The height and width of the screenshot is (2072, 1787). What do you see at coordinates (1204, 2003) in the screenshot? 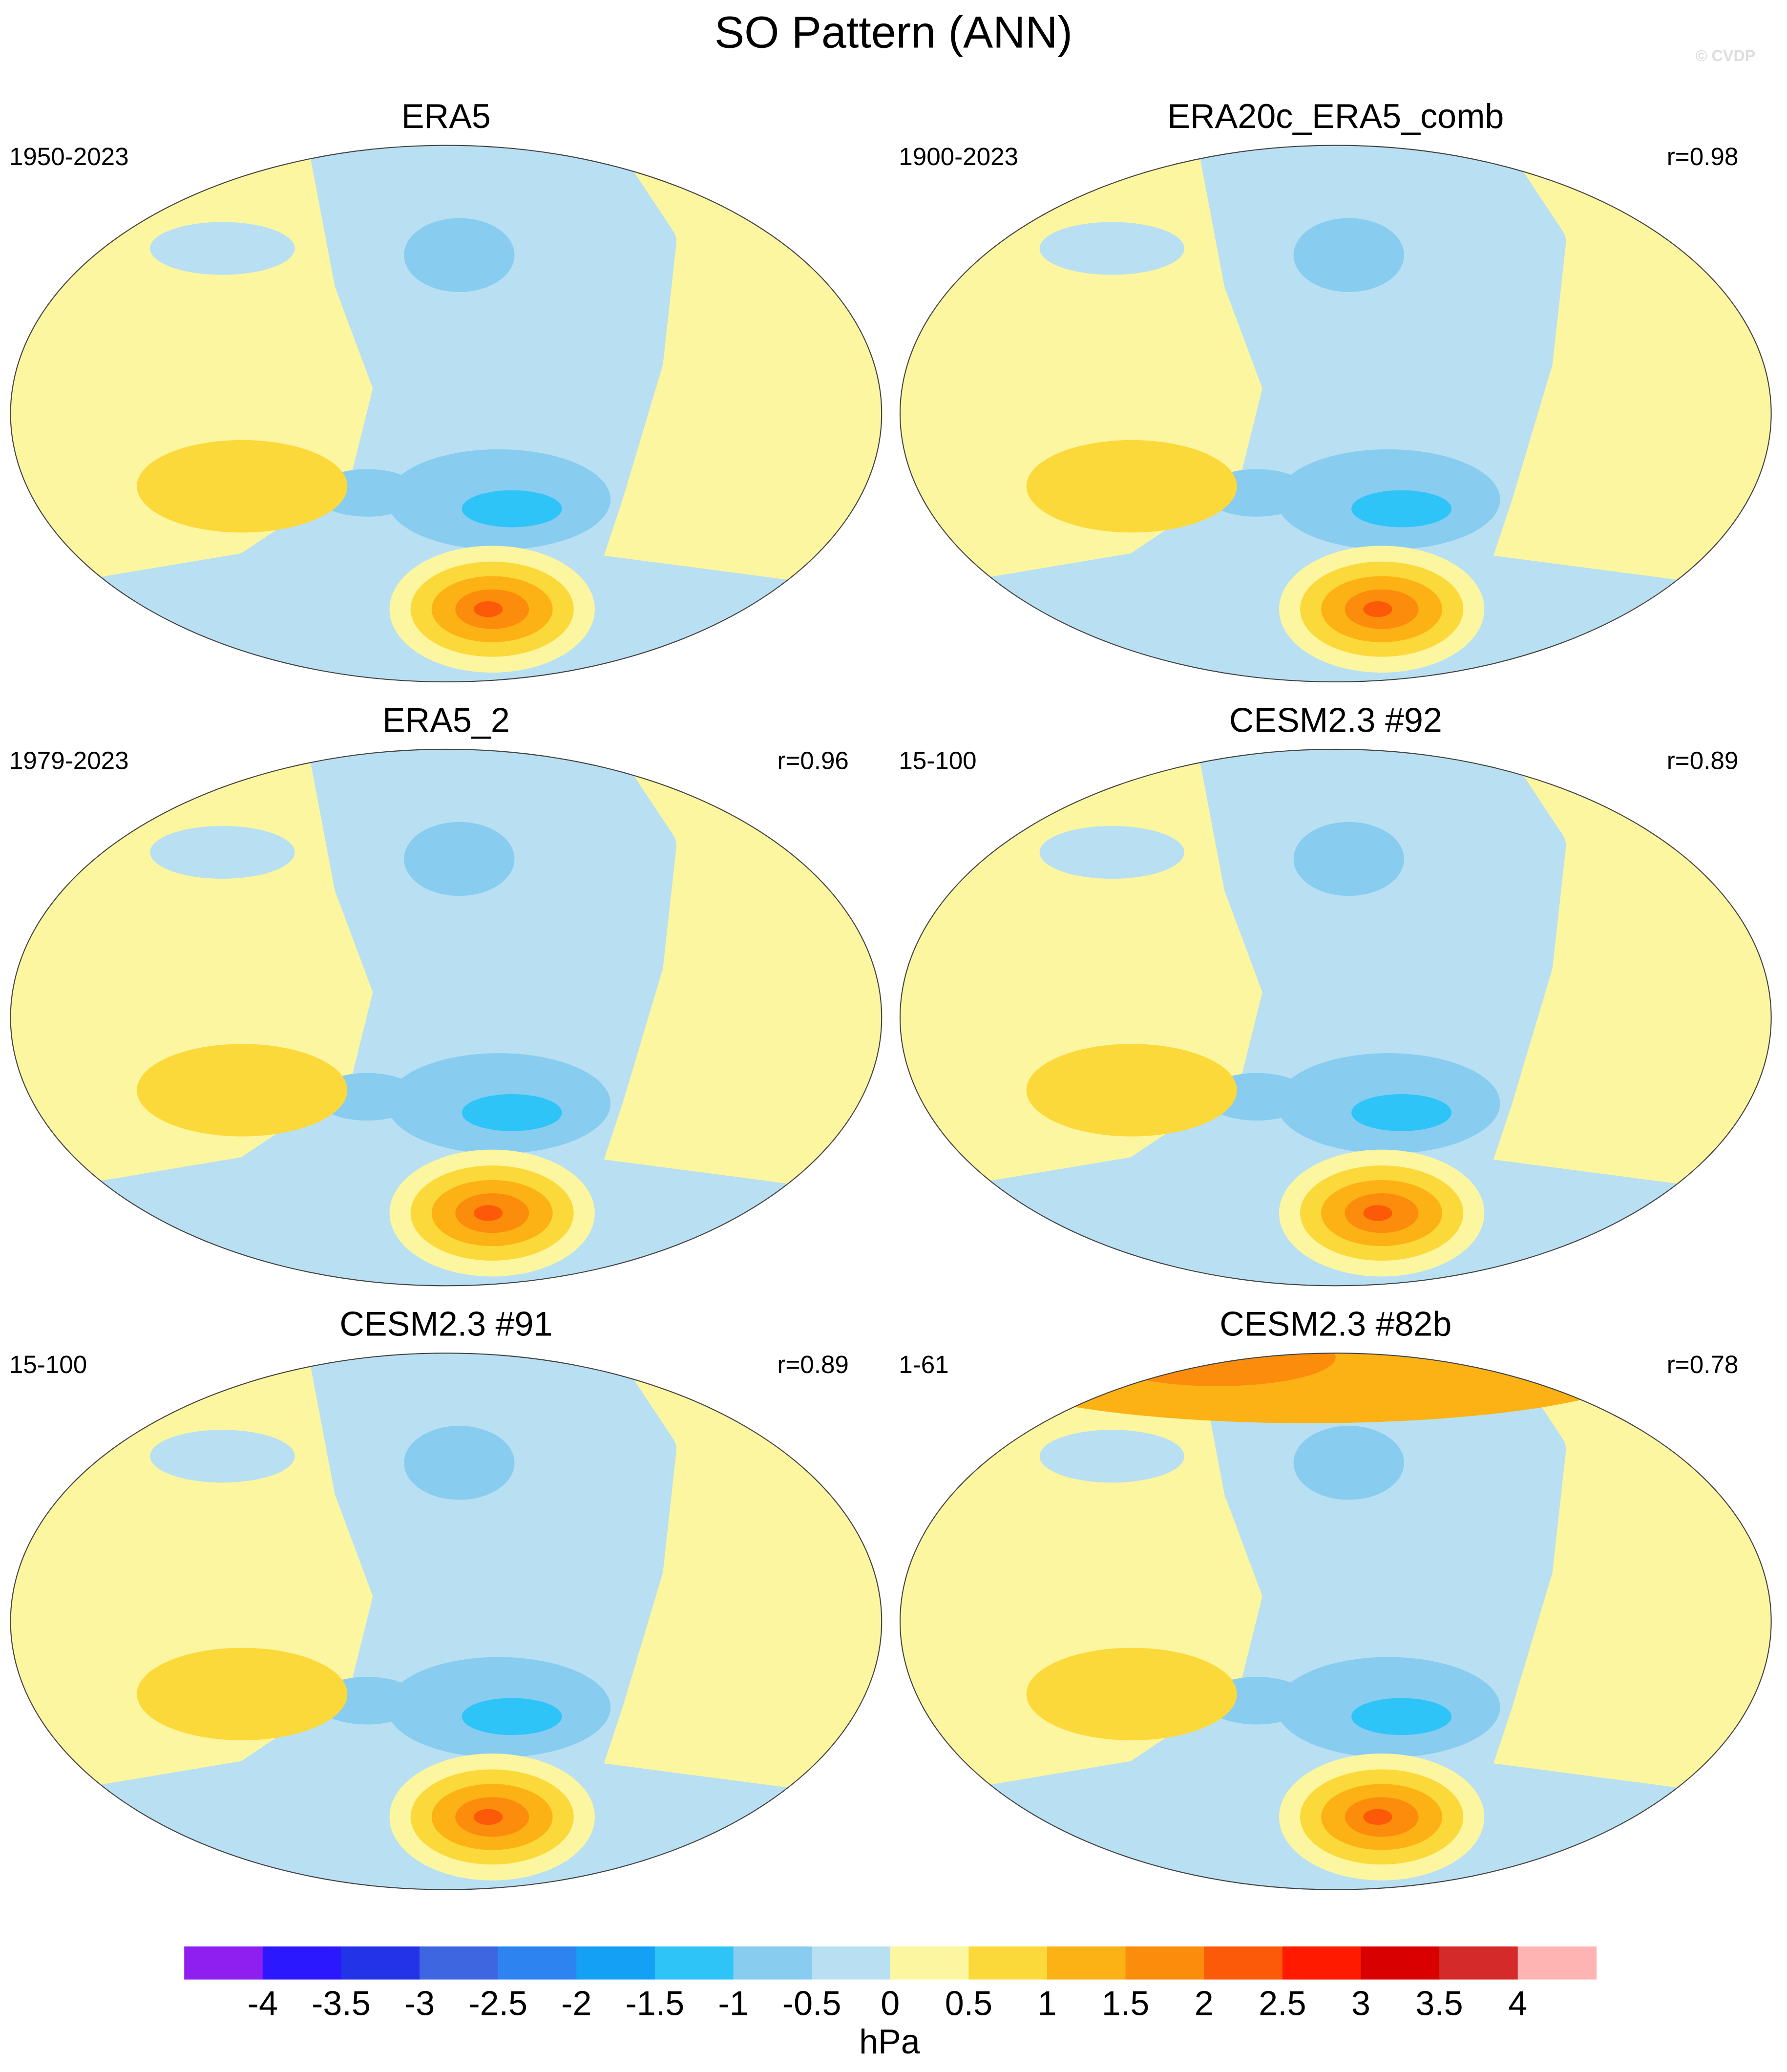
I see `colorbar-tick-label: 2` at bounding box center [1204, 2003].